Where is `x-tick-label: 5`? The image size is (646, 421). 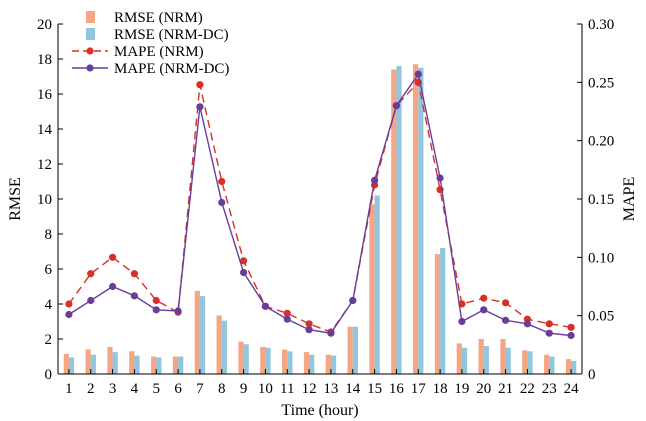
x-tick-label: 5 is located at coordinates (157, 389).